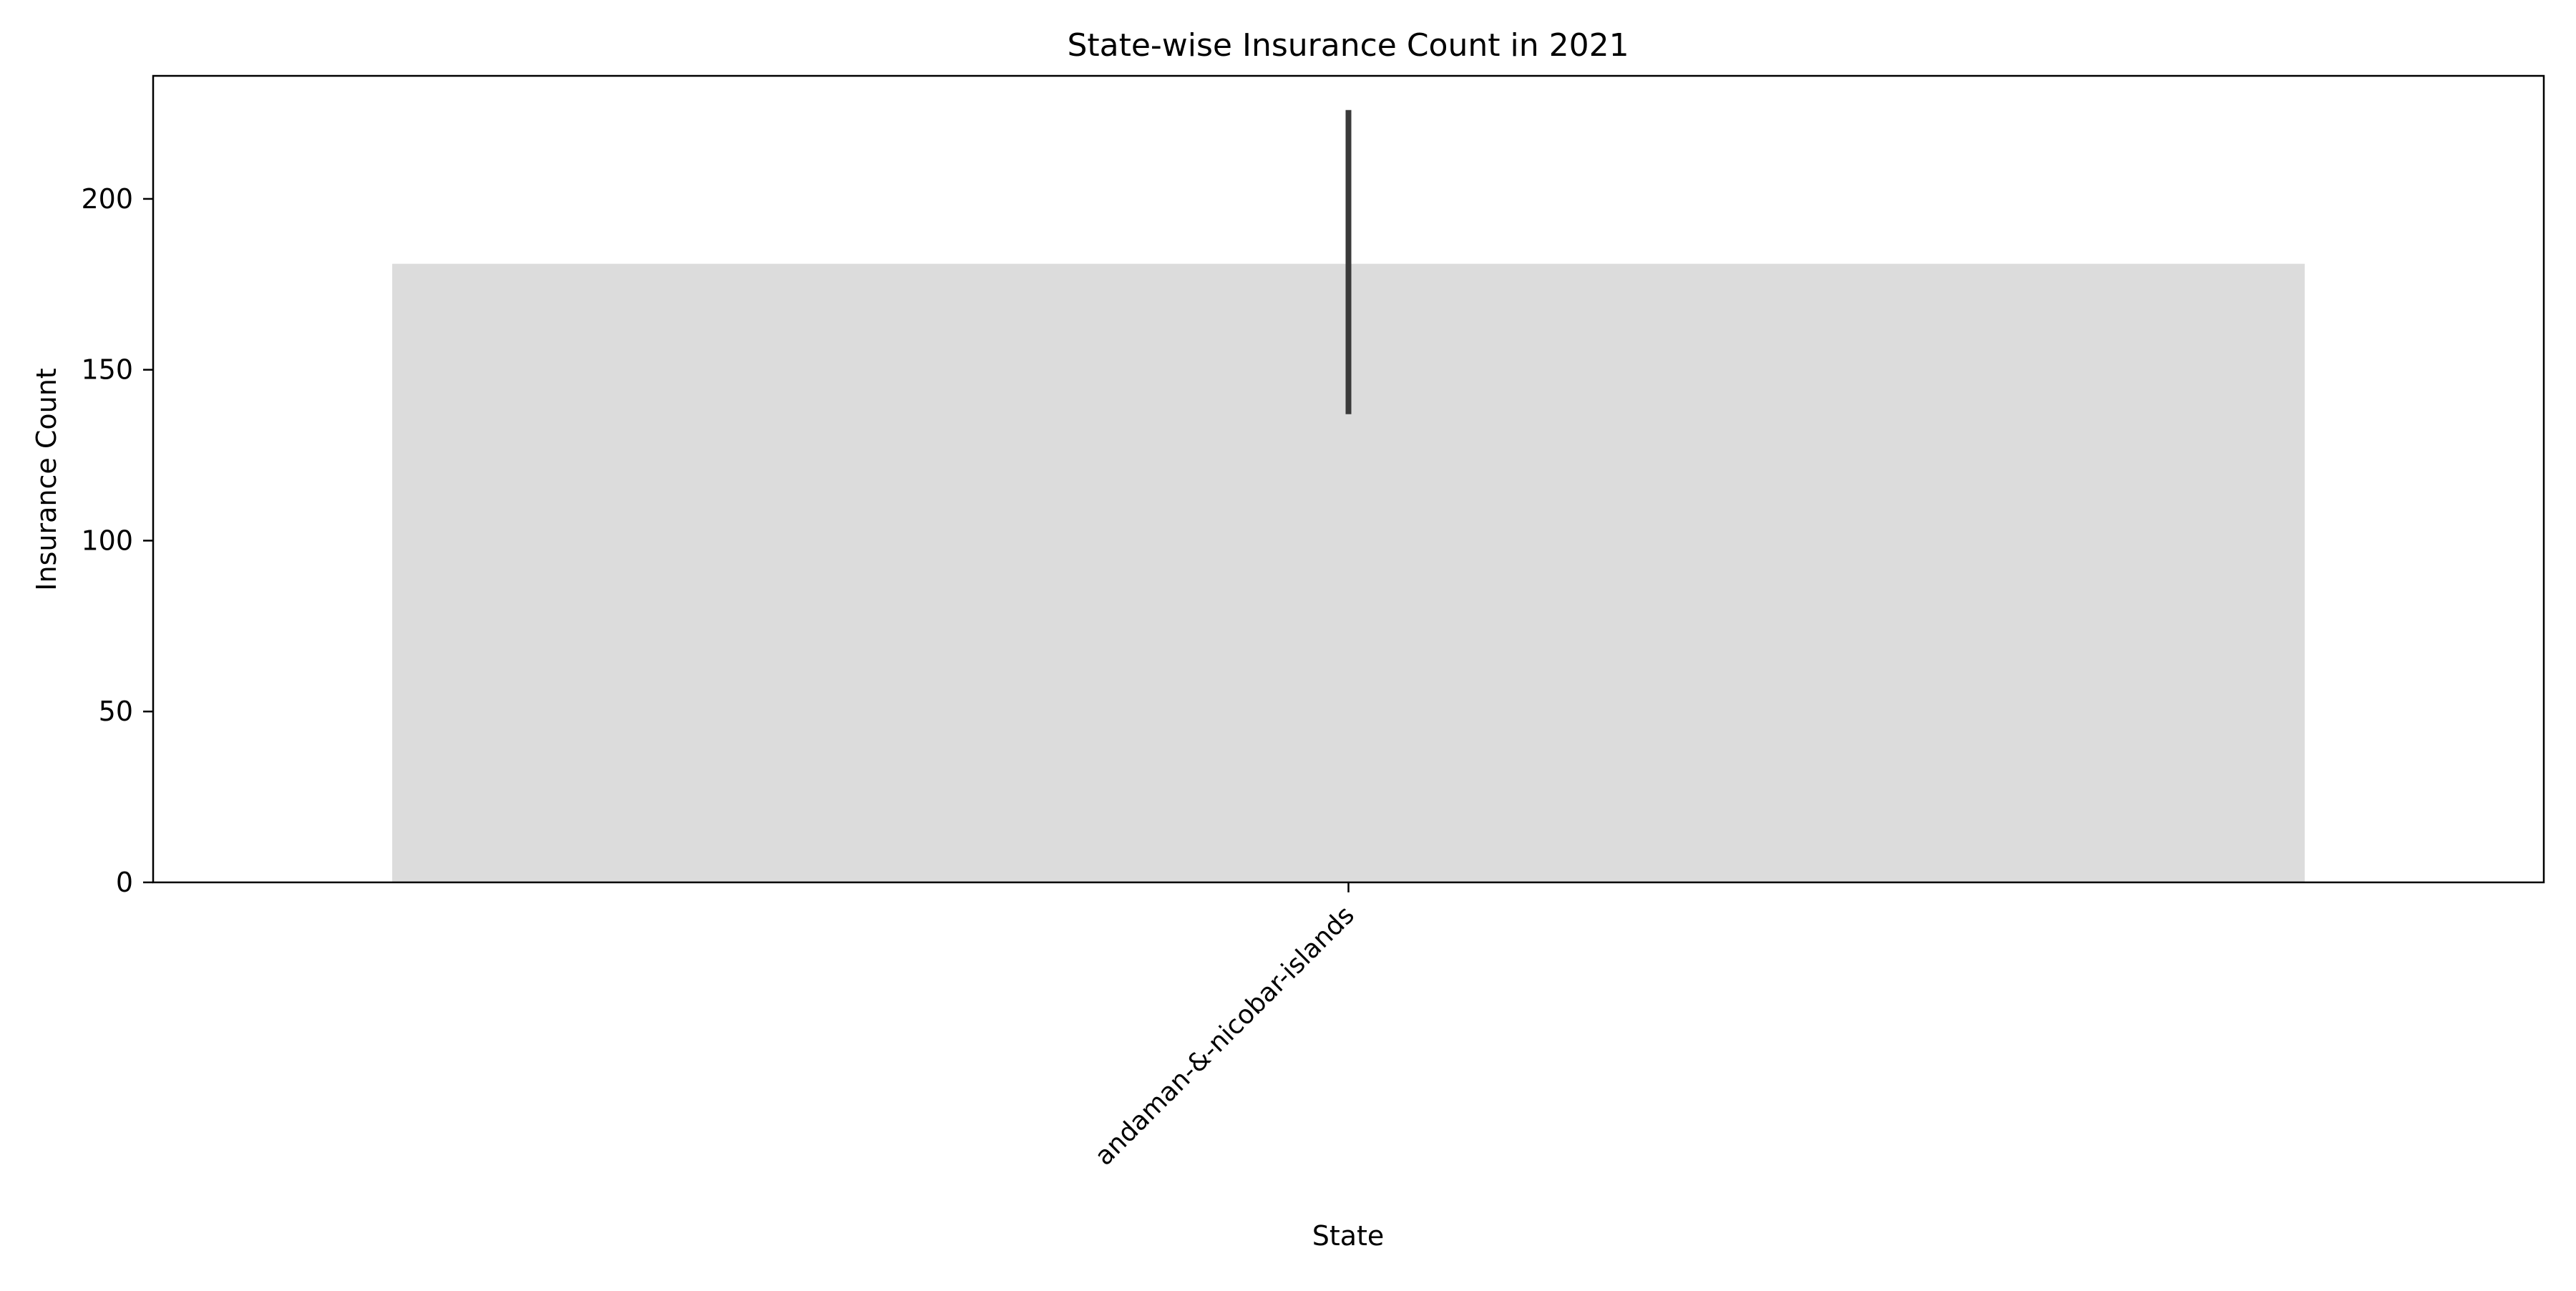 Image resolution: width=2576 pixels, height=1291 pixels. Describe the element at coordinates (107, 199) in the screenshot. I see `y-tick-label: 200` at that location.